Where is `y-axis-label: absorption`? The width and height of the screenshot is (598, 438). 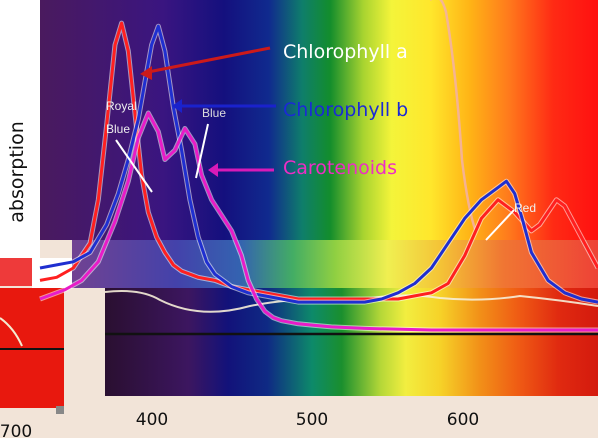 y-axis-label: absorption is located at coordinates (17, 172).